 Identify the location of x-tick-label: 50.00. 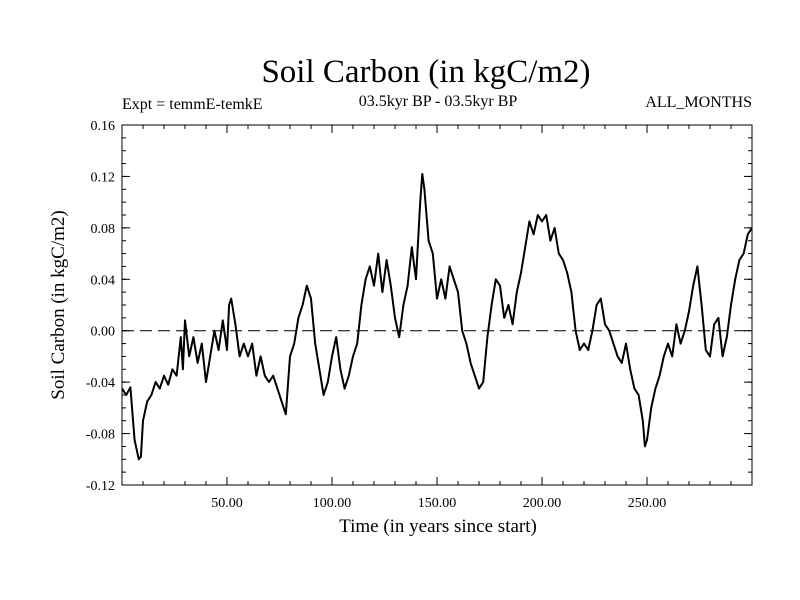
(227, 503).